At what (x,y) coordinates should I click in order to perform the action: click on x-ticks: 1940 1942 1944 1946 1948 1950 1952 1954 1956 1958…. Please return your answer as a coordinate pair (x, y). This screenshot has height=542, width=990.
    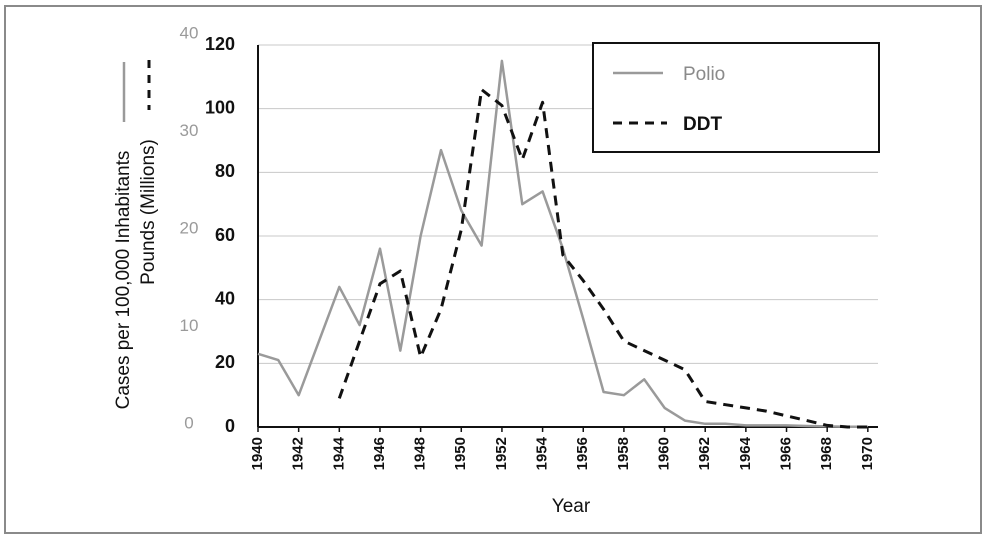
    Looking at the image, I should click on (562, 448).